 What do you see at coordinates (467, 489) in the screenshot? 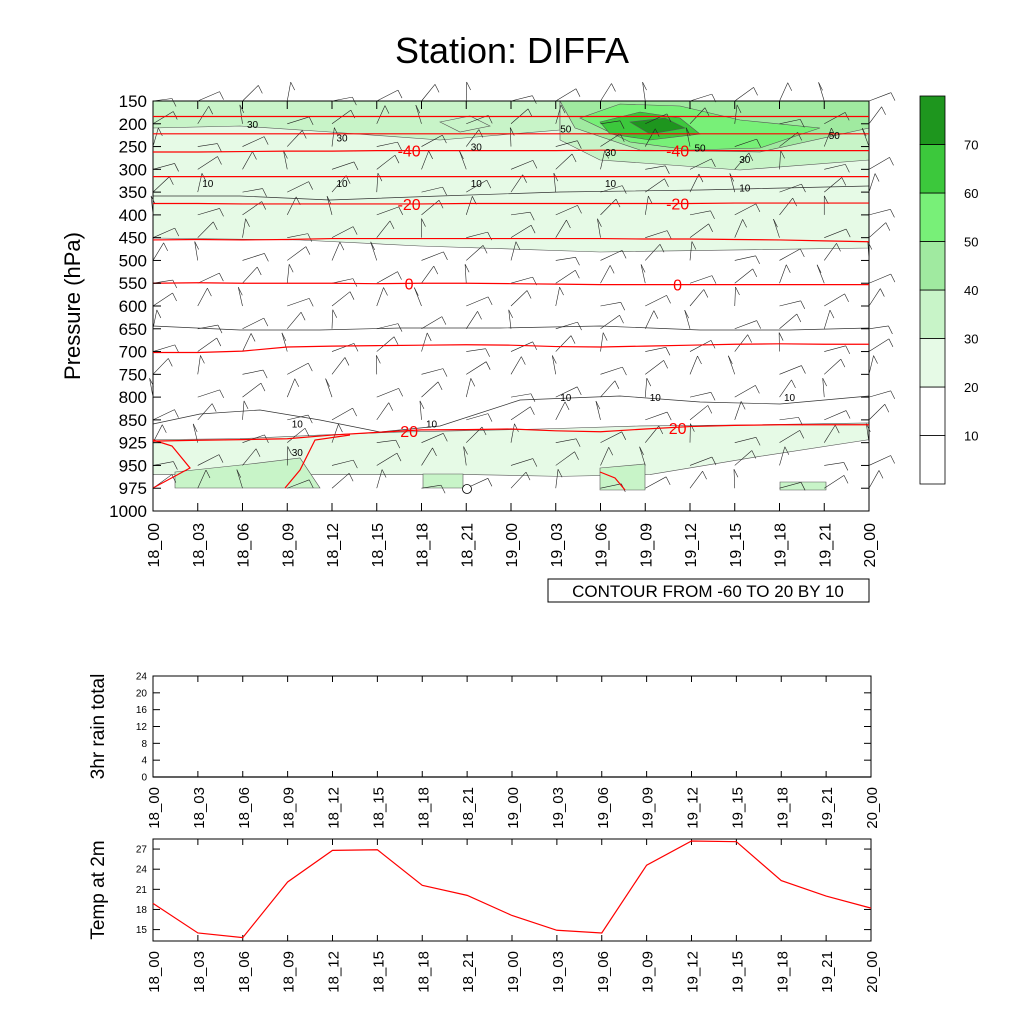
I see `station-marker` at bounding box center [467, 489].